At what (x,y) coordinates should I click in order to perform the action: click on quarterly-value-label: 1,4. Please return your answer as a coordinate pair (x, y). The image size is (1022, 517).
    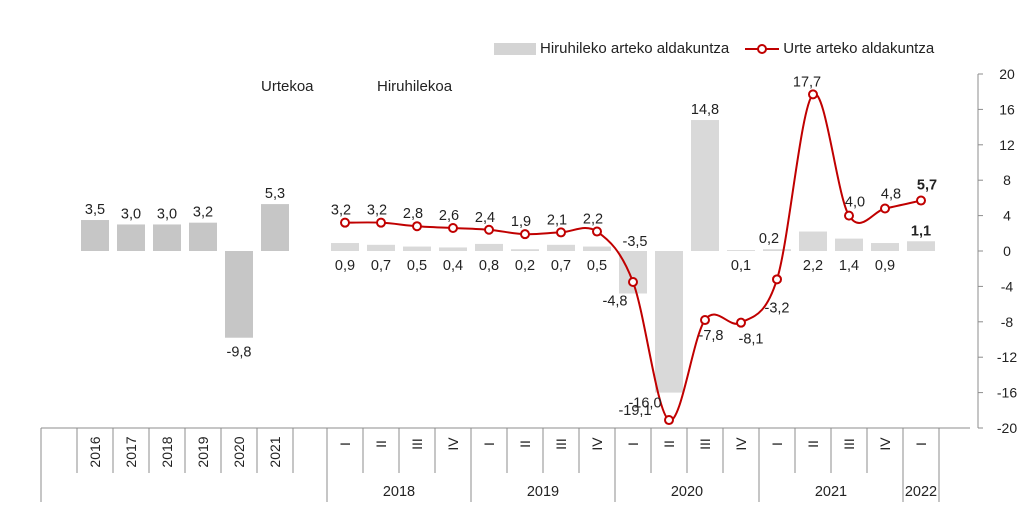
    Looking at the image, I should click on (849, 266).